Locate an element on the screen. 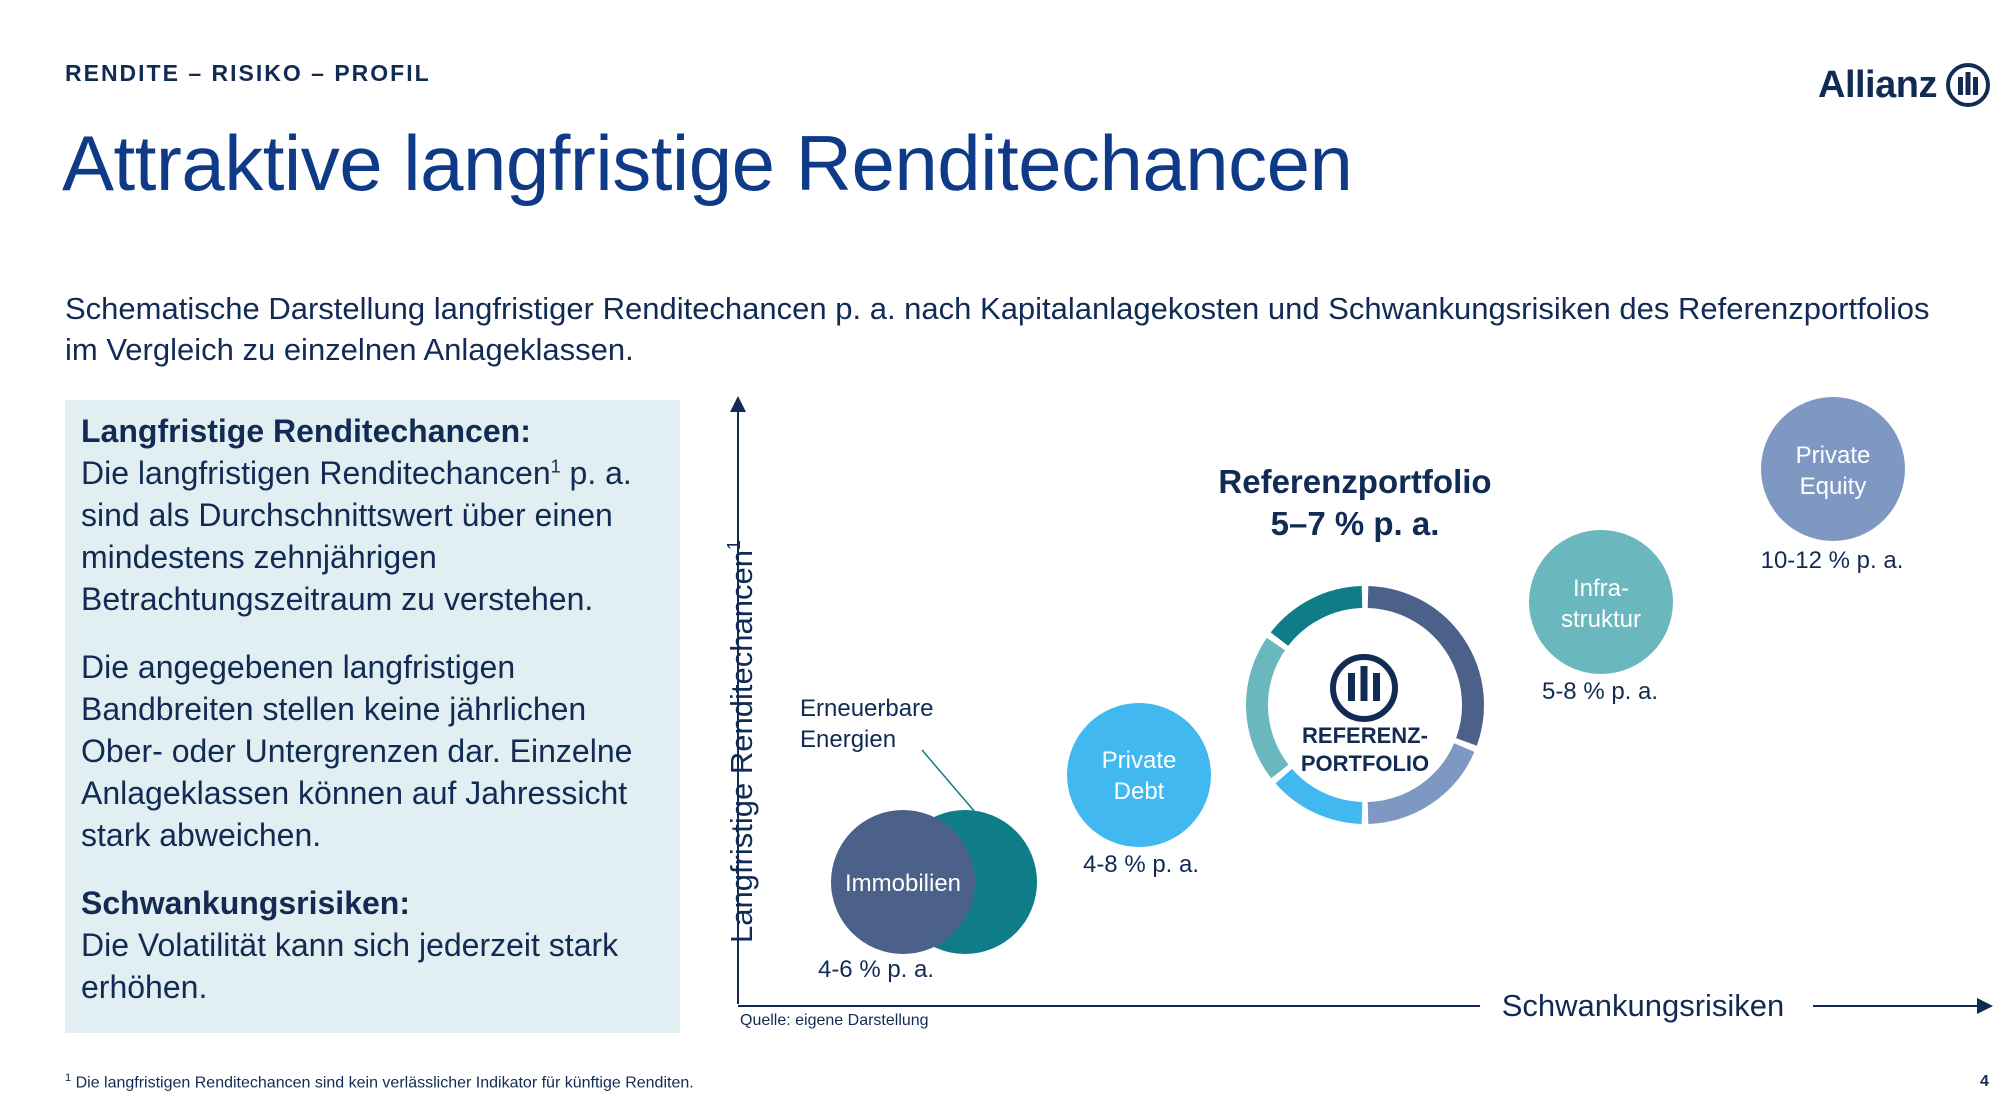 Image resolution: width=2000 pixels, height=1118 pixels. private-debt-label: Private Debt is located at coordinates (1139, 776).